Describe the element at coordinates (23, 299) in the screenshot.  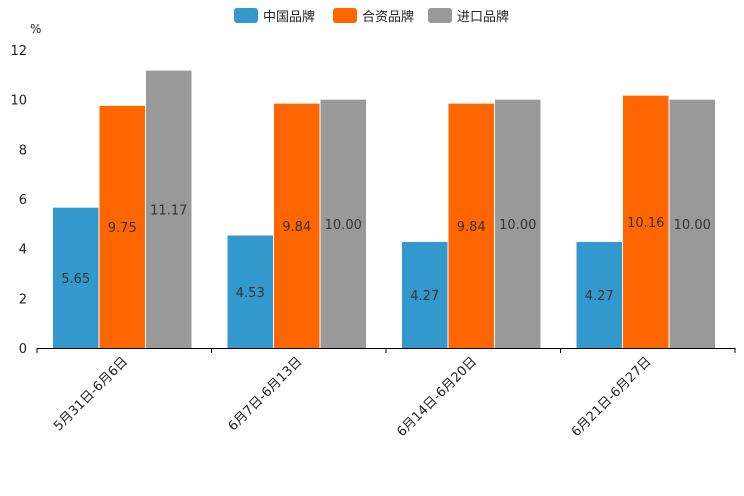
I see `y-tick-label: 2` at that location.